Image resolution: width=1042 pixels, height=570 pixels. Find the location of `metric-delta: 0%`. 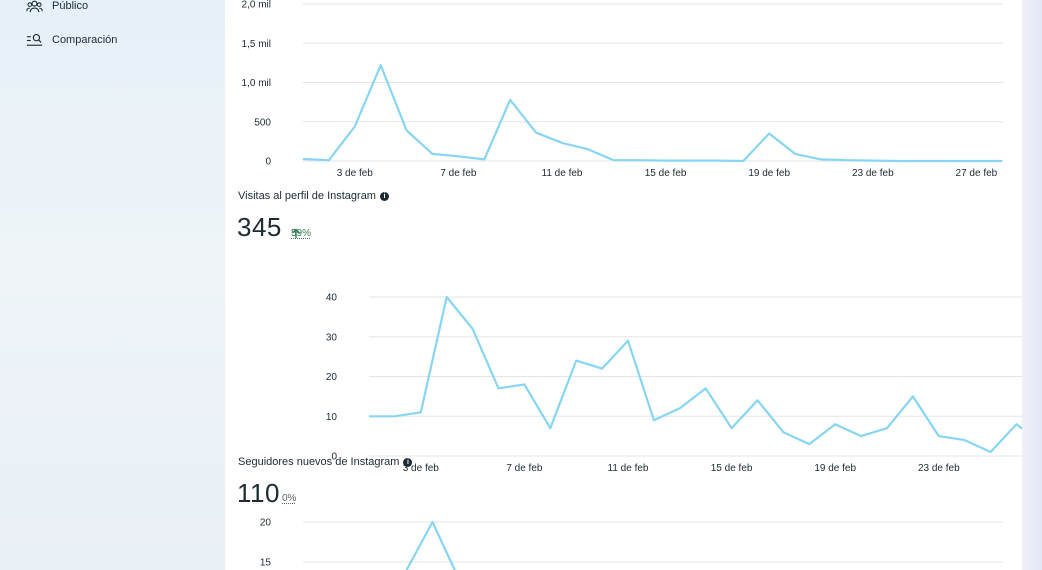

metric-delta: 0% is located at coordinates (289, 498).